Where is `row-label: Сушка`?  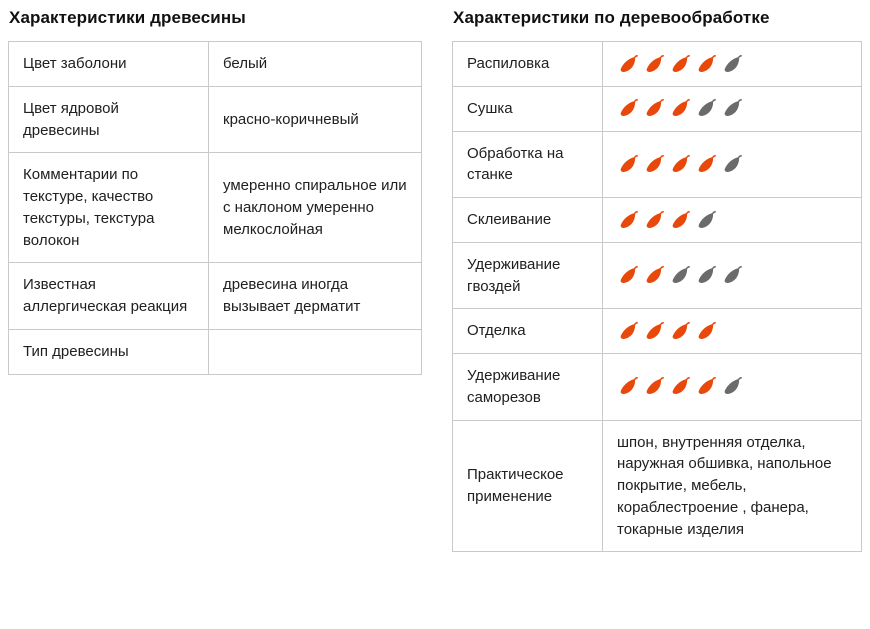 row-label: Сушка is located at coordinates (527, 108).